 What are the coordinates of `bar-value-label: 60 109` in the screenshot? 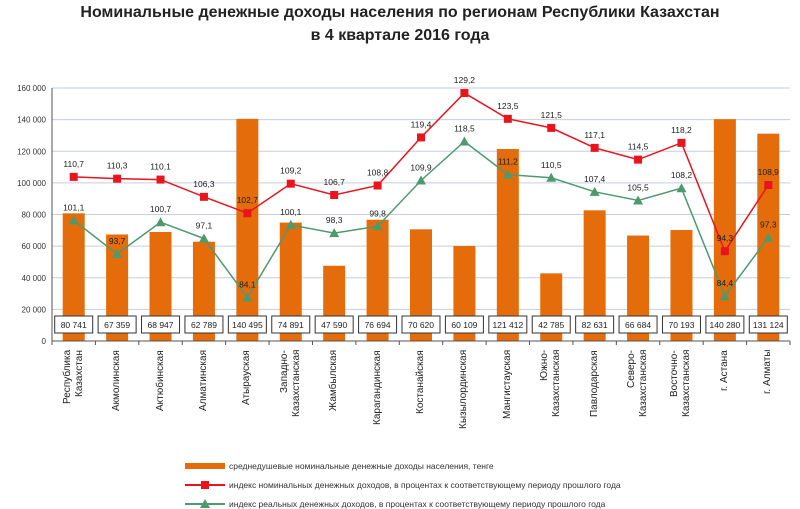 It's located at (464, 325).